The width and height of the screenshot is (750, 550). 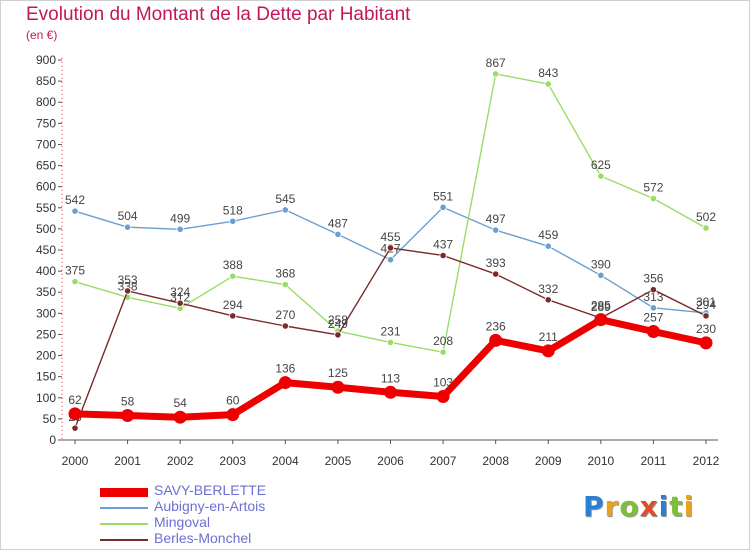 What do you see at coordinates (128, 402) in the screenshot?
I see `data-label-savy-berlette: 58` at bounding box center [128, 402].